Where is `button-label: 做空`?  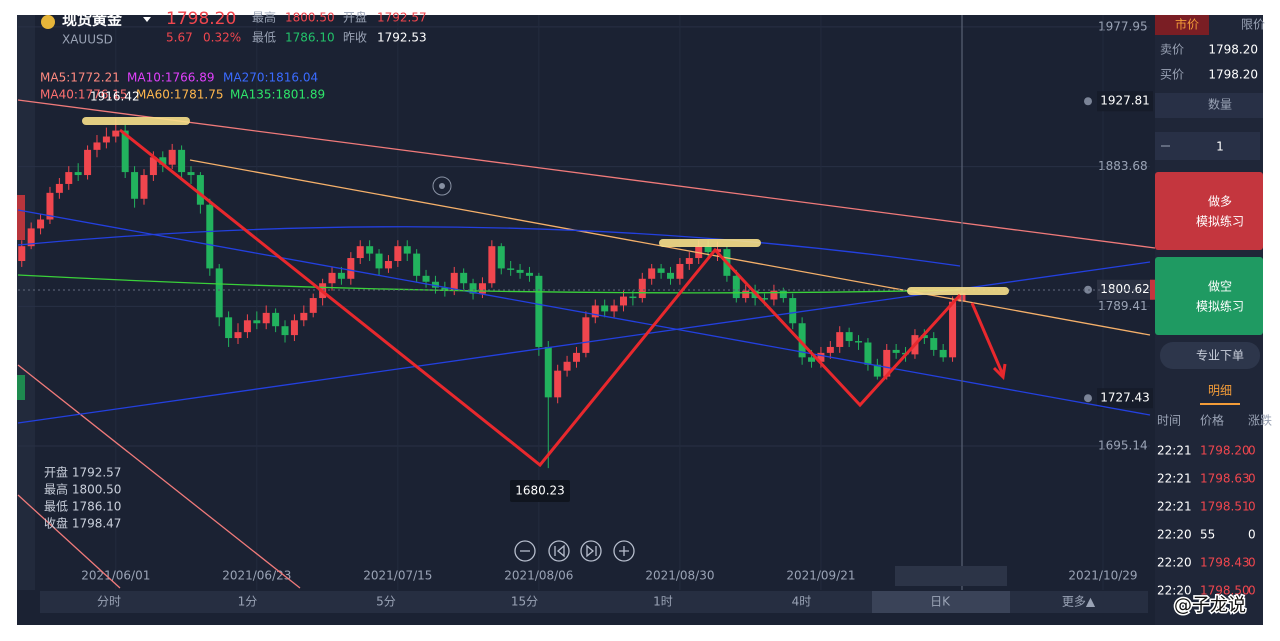
button-label: 做空 is located at coordinates (1220, 286).